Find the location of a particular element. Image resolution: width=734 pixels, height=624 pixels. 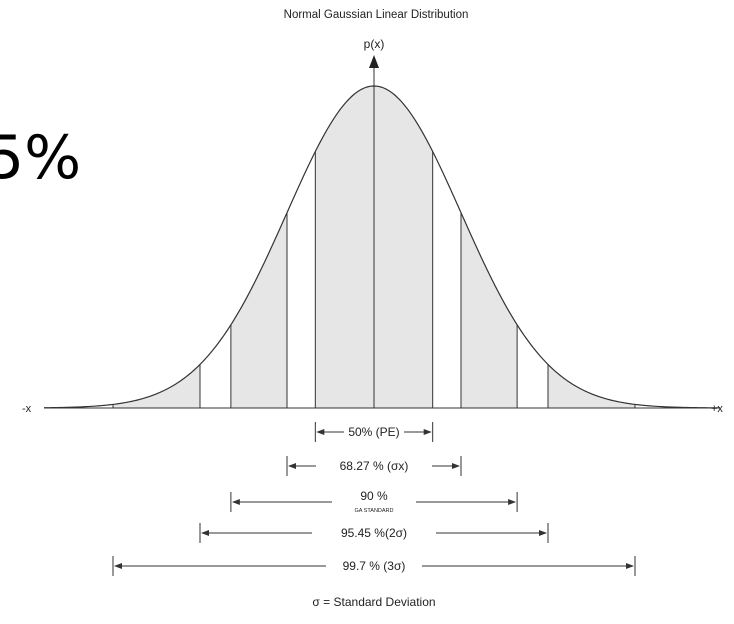

interval-4: 99.7 % (3σ) is located at coordinates (374, 566).